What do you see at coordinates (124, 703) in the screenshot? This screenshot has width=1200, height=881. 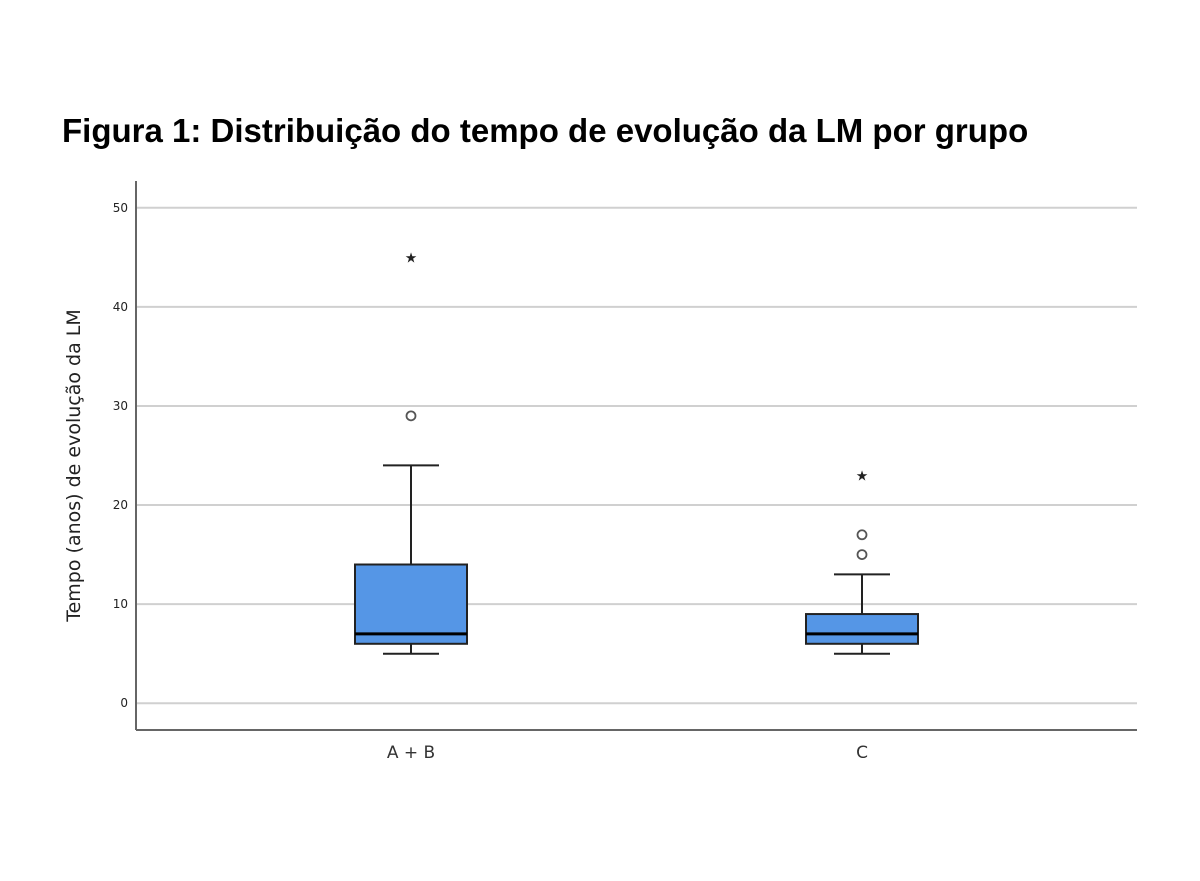 I see `y-tick-label: 0` at bounding box center [124, 703].